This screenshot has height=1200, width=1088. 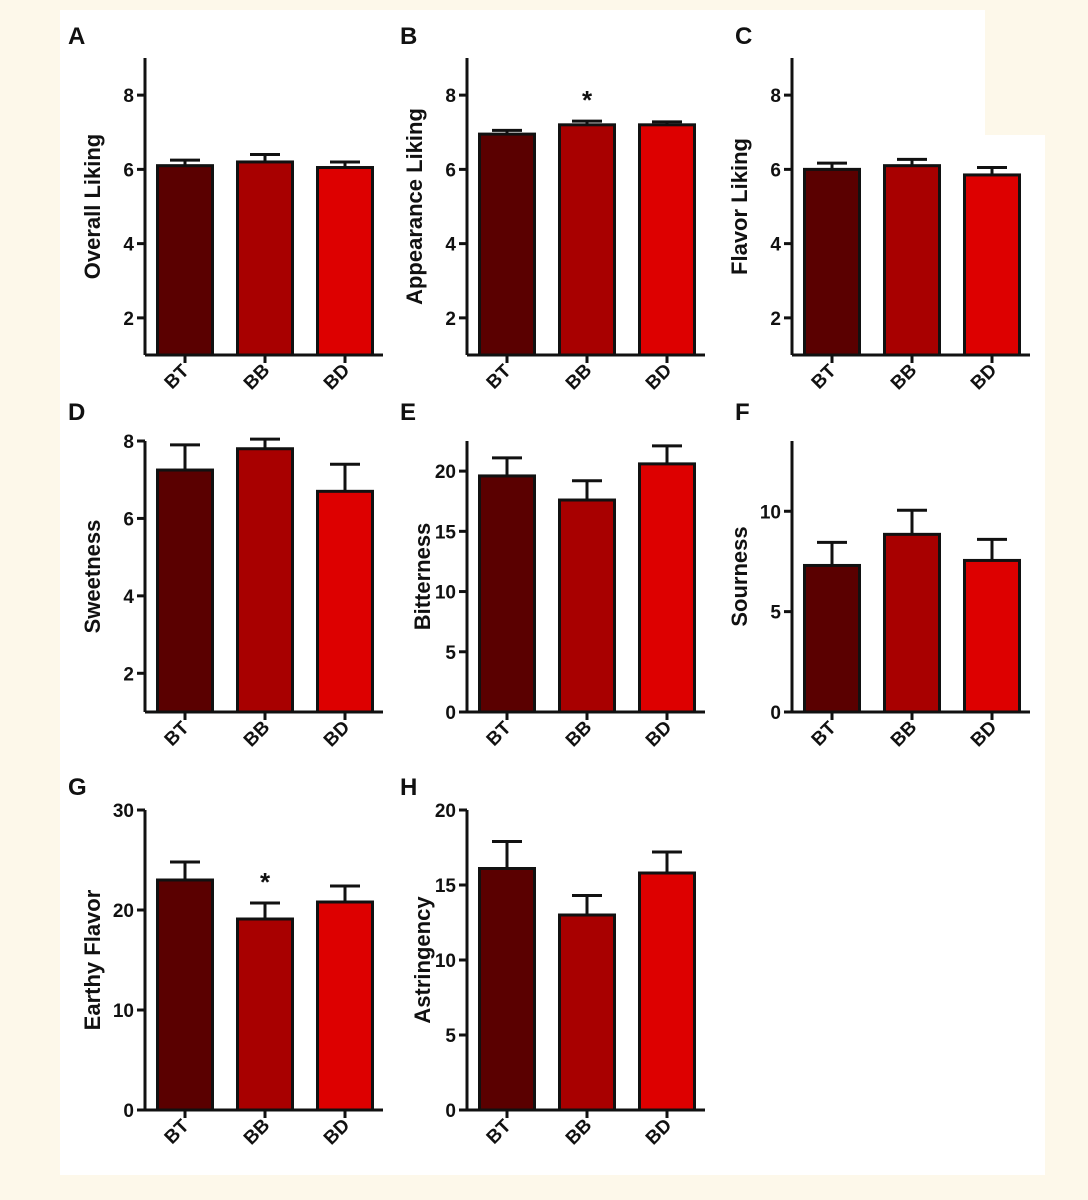 What do you see at coordinates (92, 959) in the screenshot?
I see `y-axis-label: Earthy Flavor` at bounding box center [92, 959].